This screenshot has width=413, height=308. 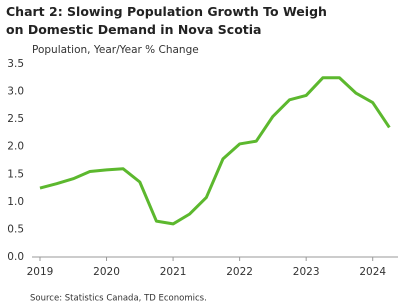 I want to click on x-tick-label: 2021, so click(x=173, y=272).